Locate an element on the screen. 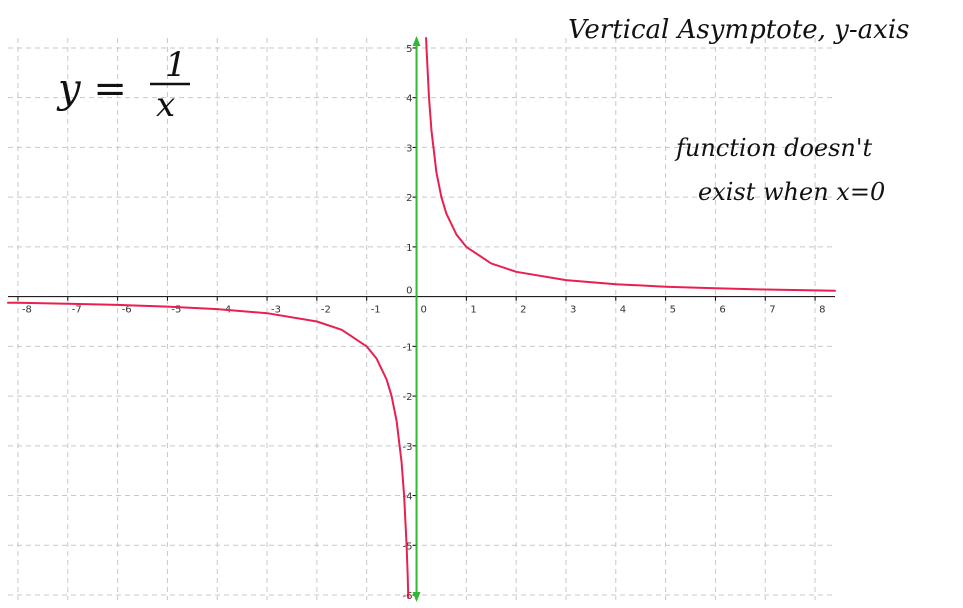  y-tick-label: -3 is located at coordinates (408, 447).